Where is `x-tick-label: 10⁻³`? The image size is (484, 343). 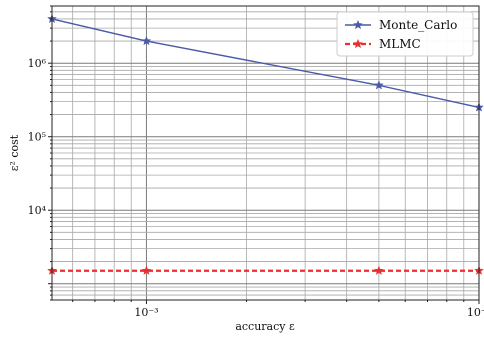
x-tick-label: 10⁻³ is located at coordinates (146, 312).